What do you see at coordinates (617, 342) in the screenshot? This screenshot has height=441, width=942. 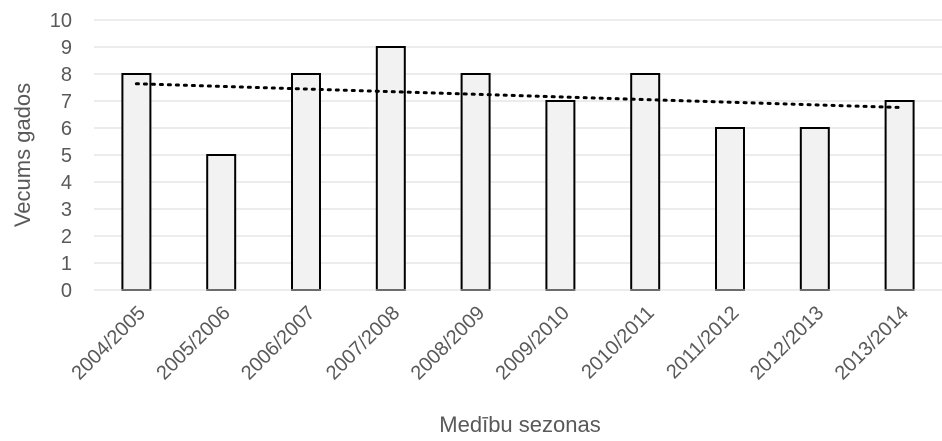 I see `x-tick-label: 2010/2011` at bounding box center [617, 342].